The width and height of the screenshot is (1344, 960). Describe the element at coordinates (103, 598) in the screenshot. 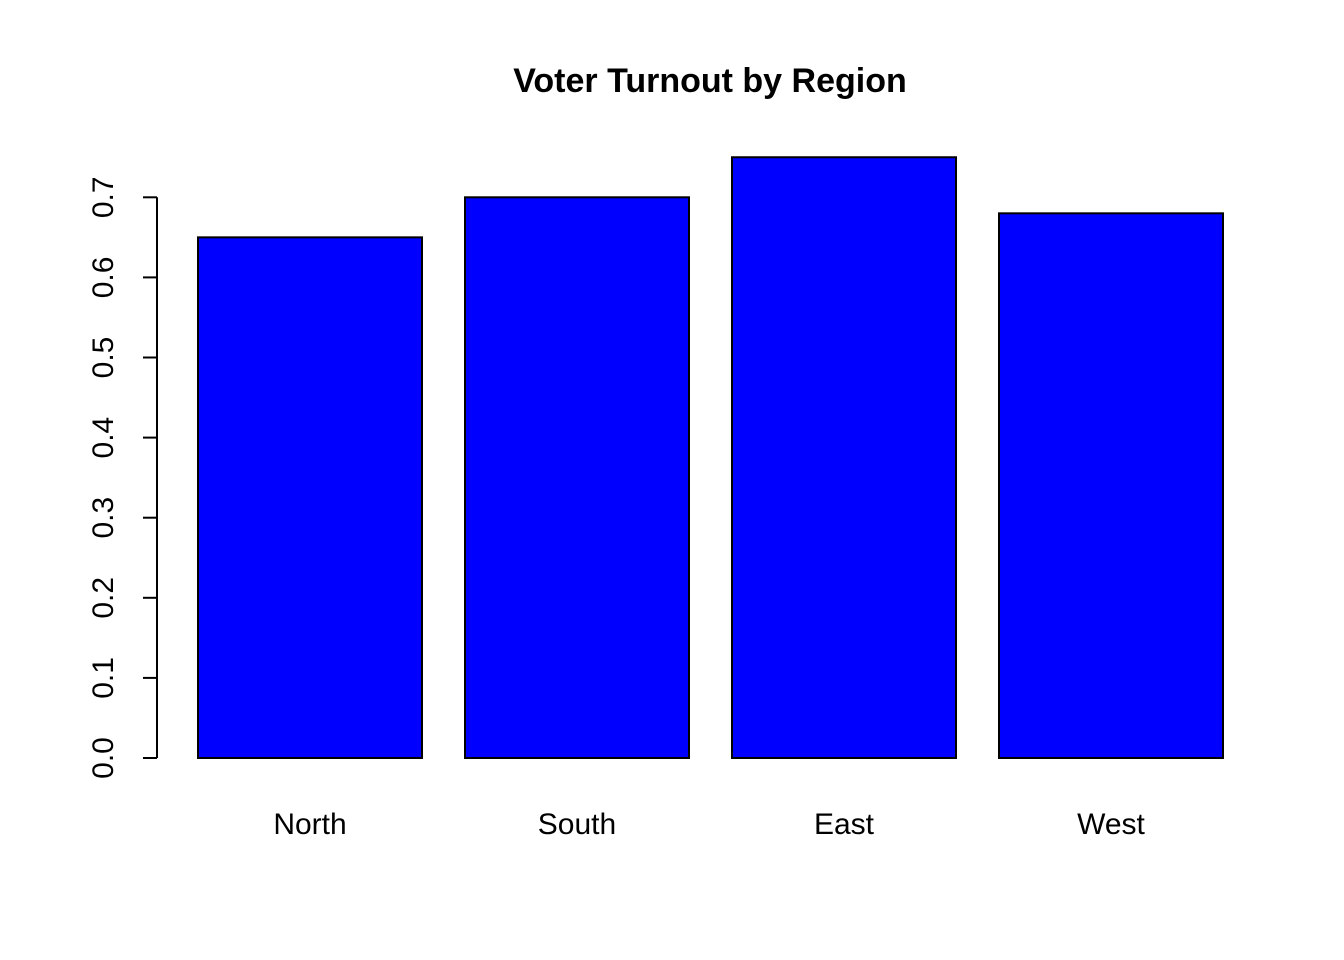

I see `y-tick-label: 0.2` at that location.